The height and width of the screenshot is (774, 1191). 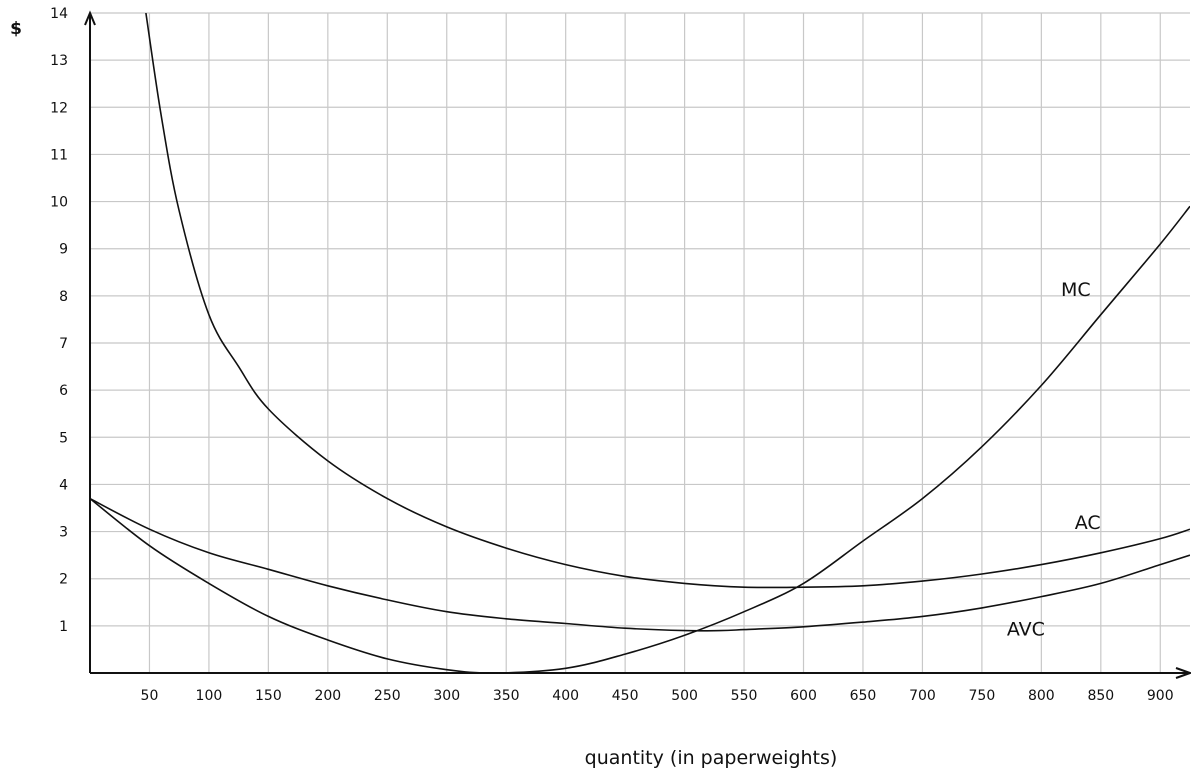 I want to click on x-tick-label: 850, so click(x=1100, y=696).